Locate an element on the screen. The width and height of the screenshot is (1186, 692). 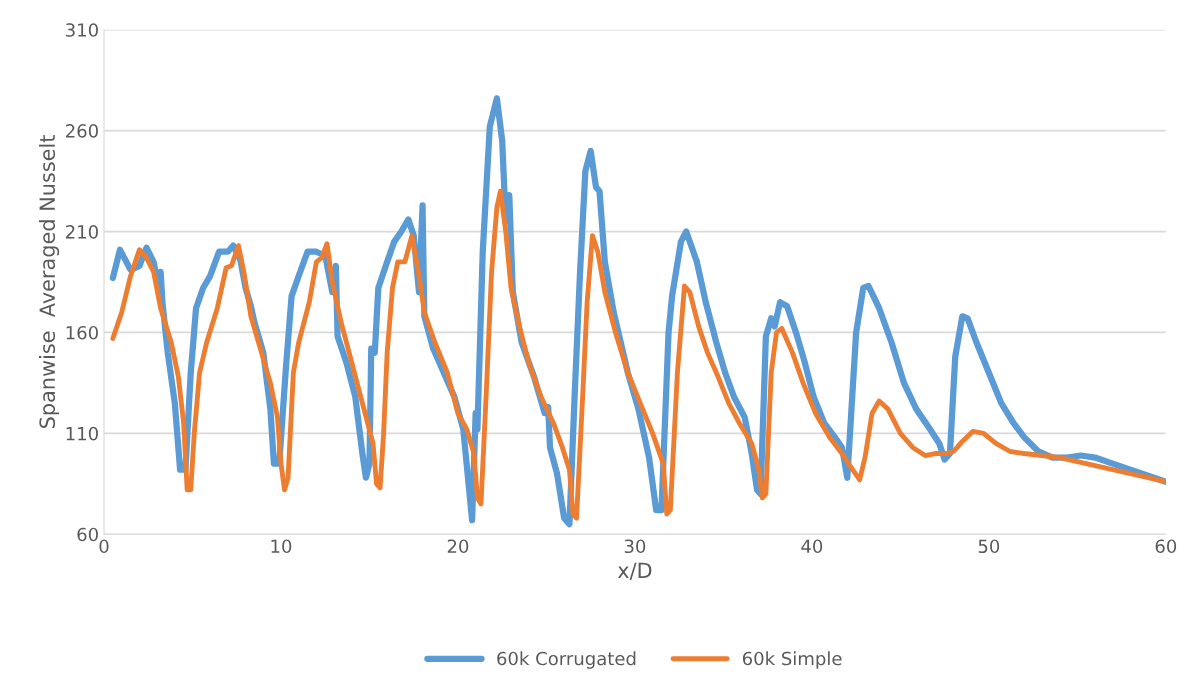
x-tick-label: 60 is located at coordinates (1166, 546).